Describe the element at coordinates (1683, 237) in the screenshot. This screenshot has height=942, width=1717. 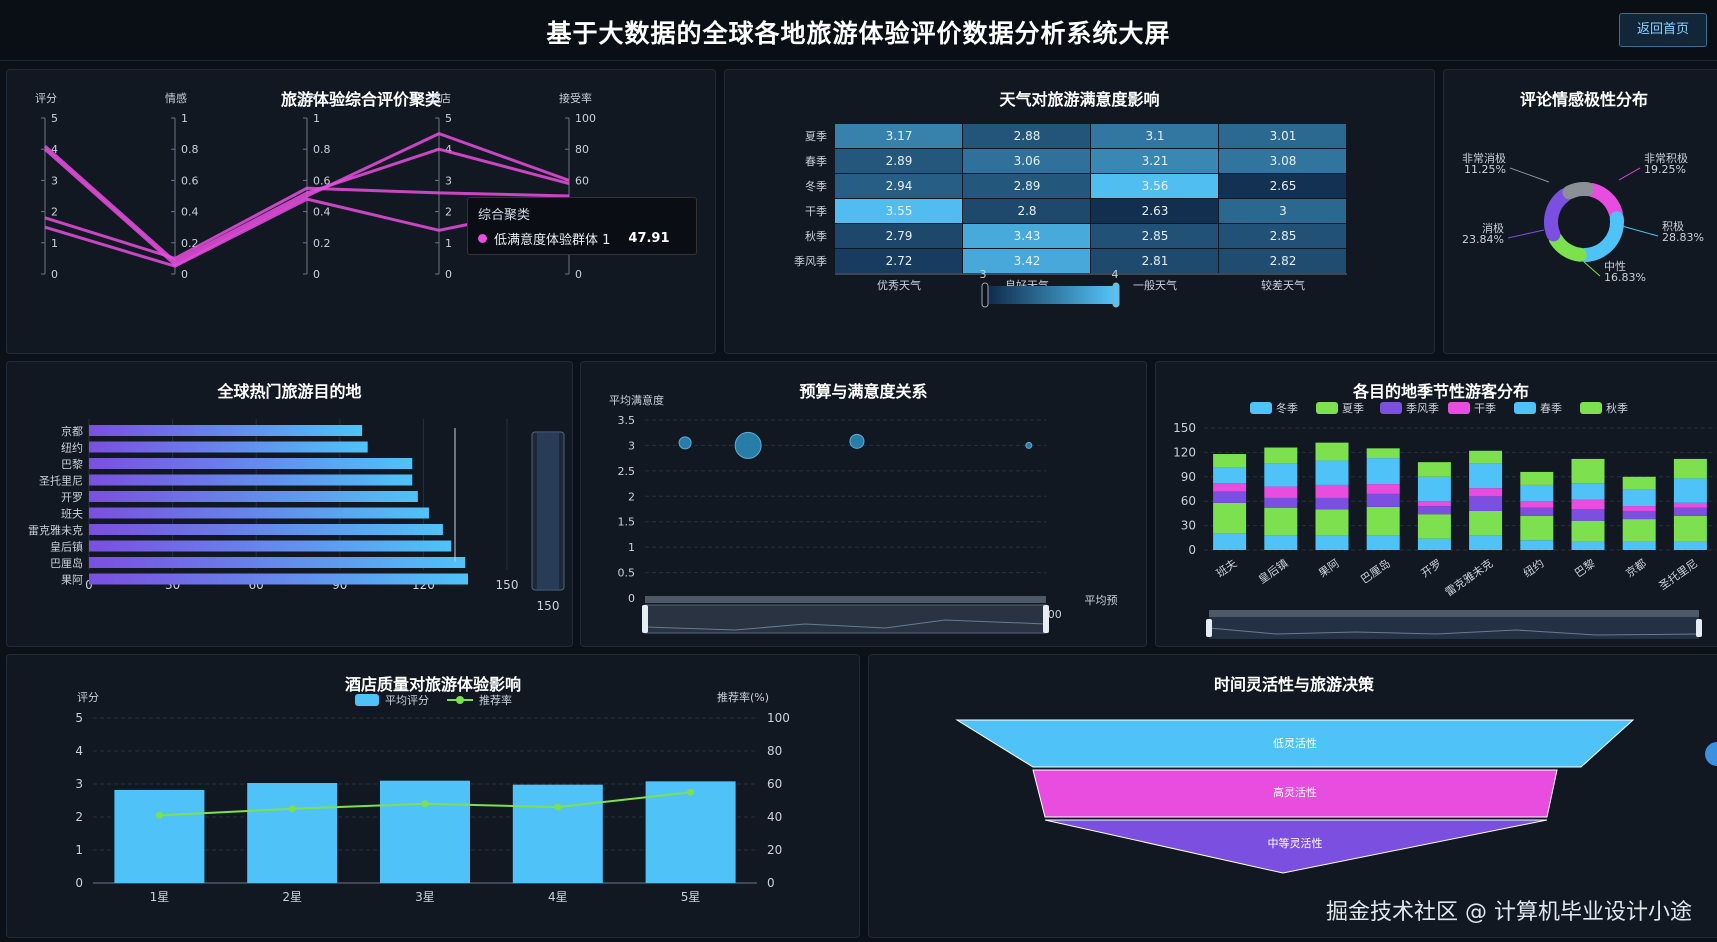
I see `sentiment-pct: 28.83%` at that location.